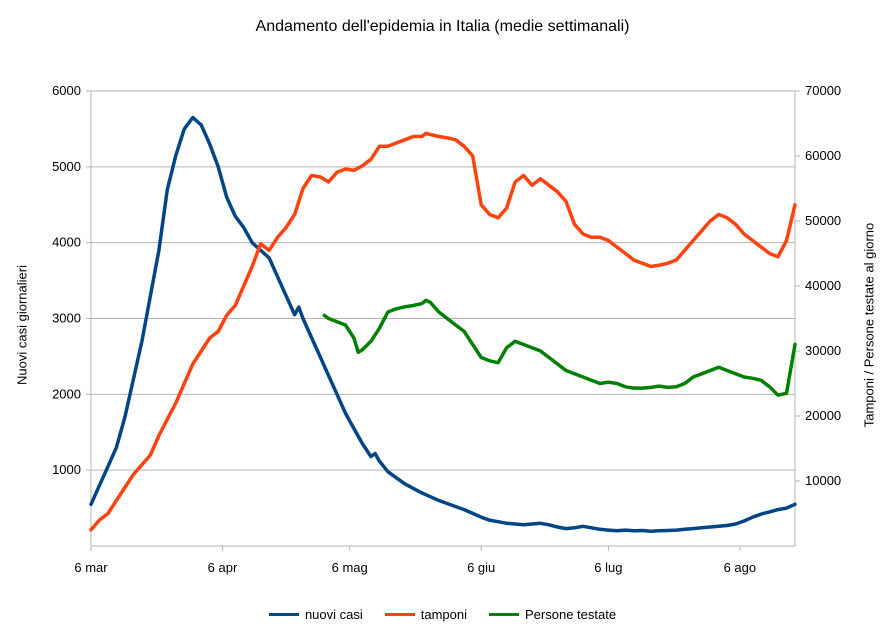 The height and width of the screenshot is (634, 885). What do you see at coordinates (823, 350) in the screenshot?
I see `y-right-tick-label: 30000` at bounding box center [823, 350].